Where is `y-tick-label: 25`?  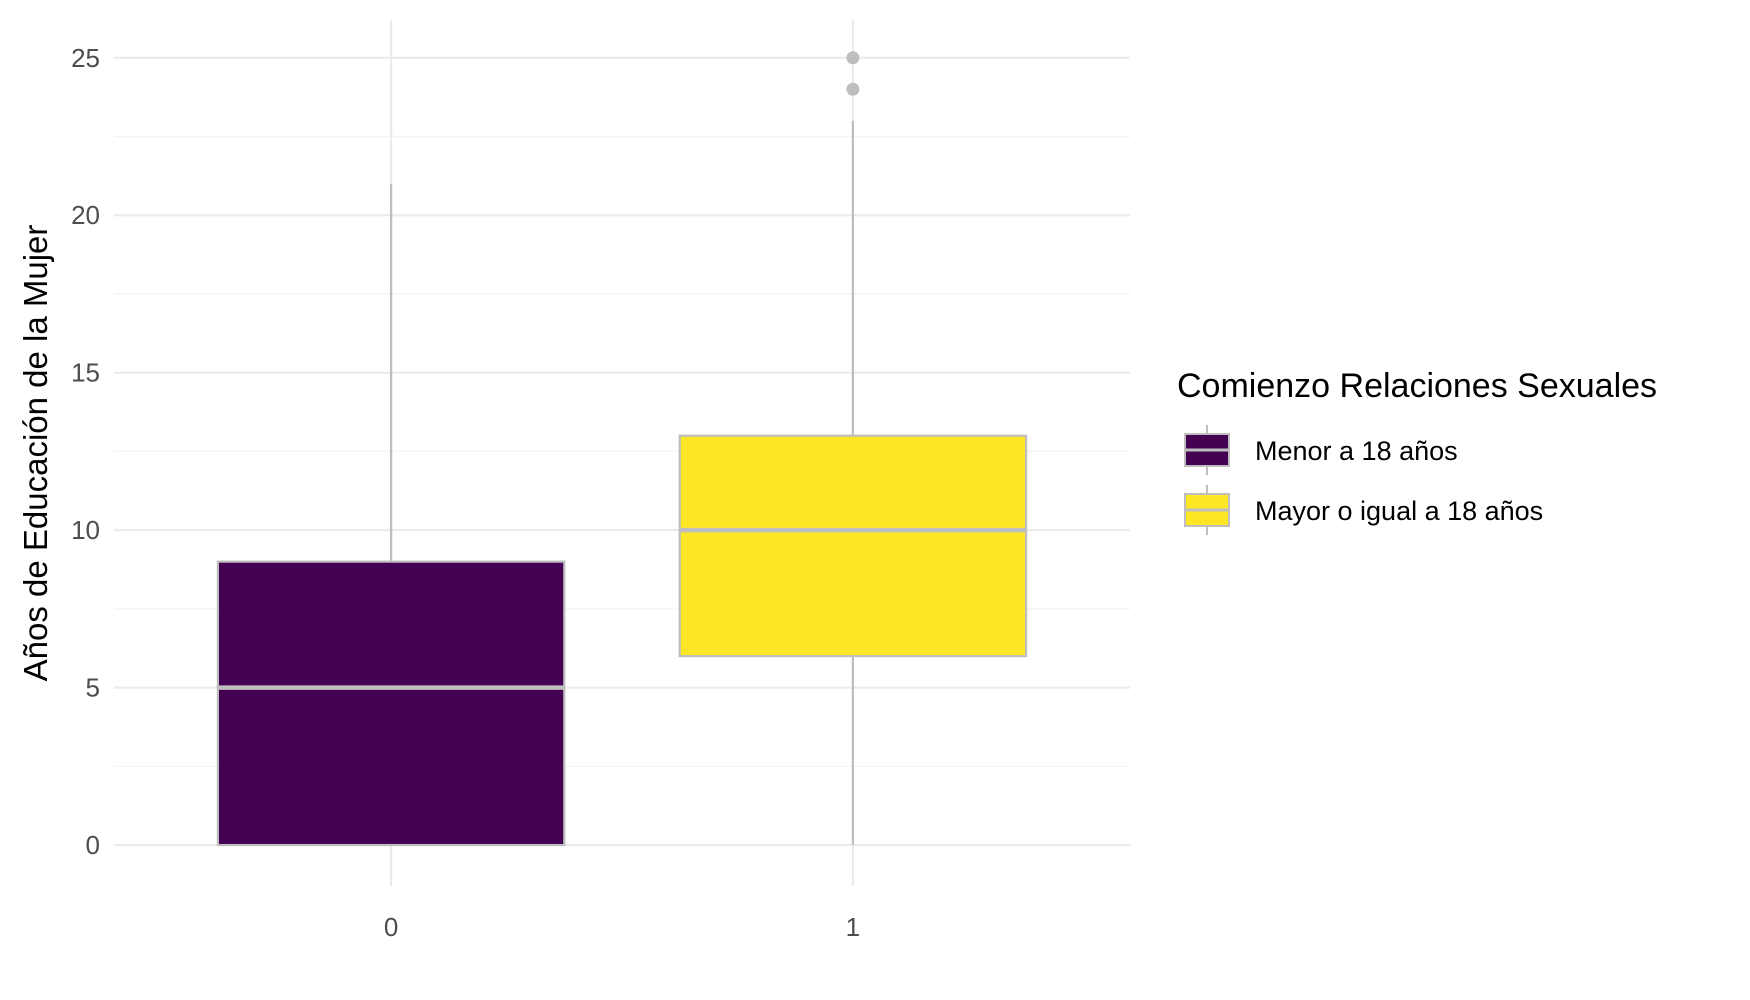
y-tick-label: 25 is located at coordinates (85, 58).